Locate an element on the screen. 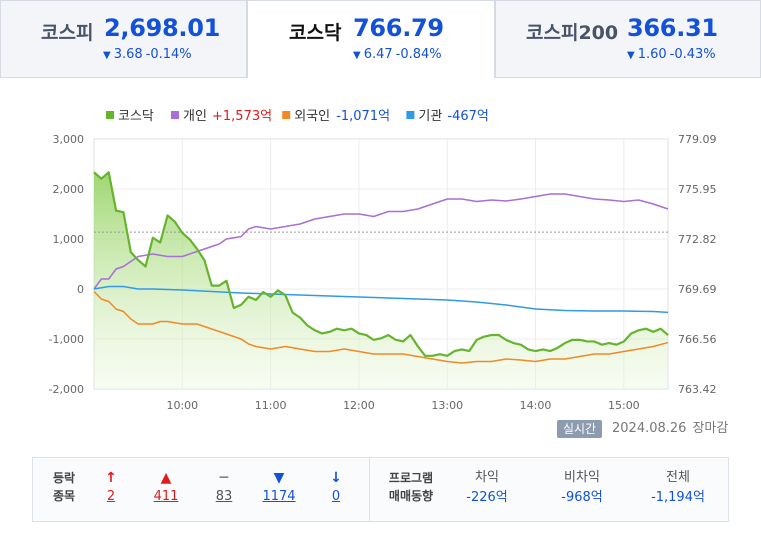 This screenshot has height=552, width=761. count-value: 83 is located at coordinates (224, 496).